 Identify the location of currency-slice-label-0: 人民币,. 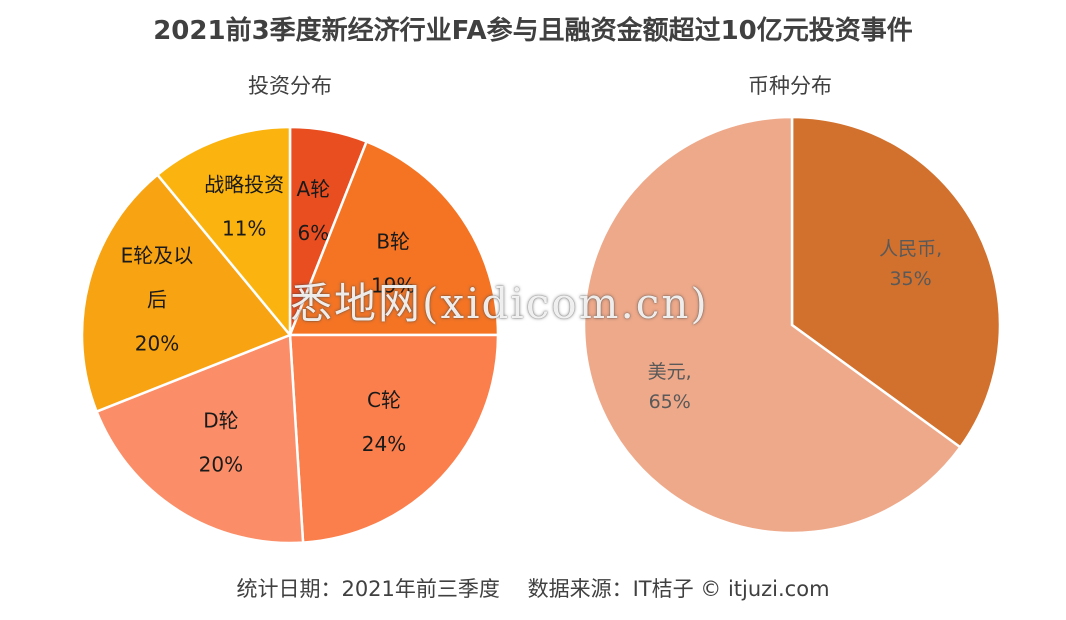
(910, 249).